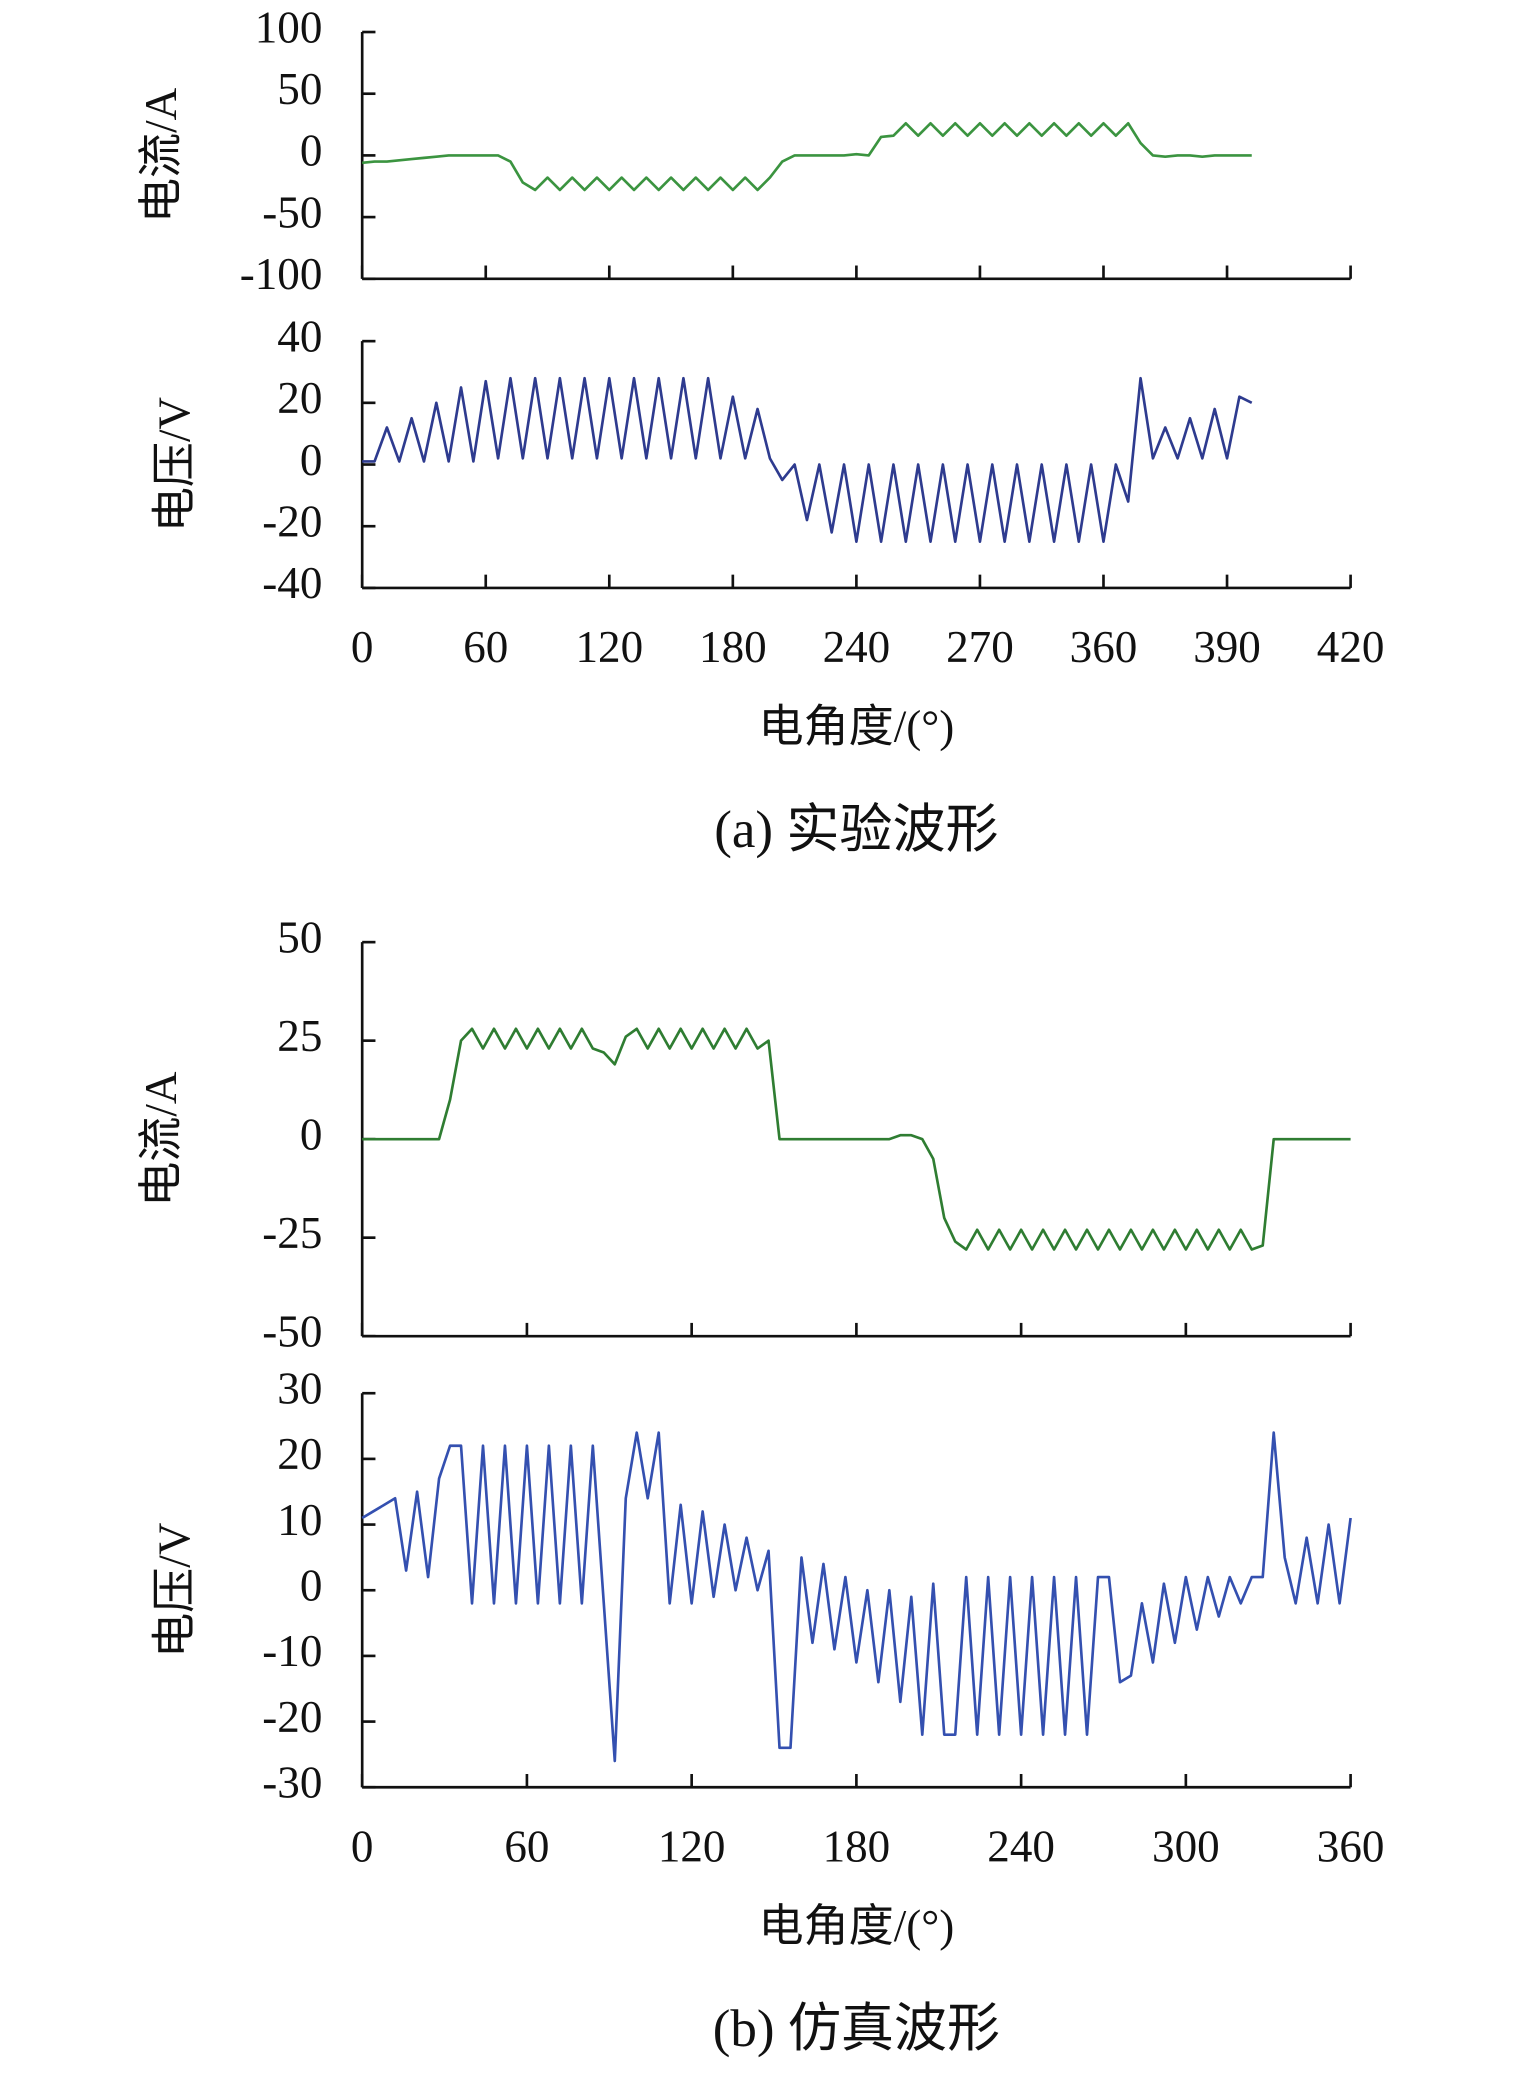  I want to click on y-tick-label: 25, so click(299, 1036).